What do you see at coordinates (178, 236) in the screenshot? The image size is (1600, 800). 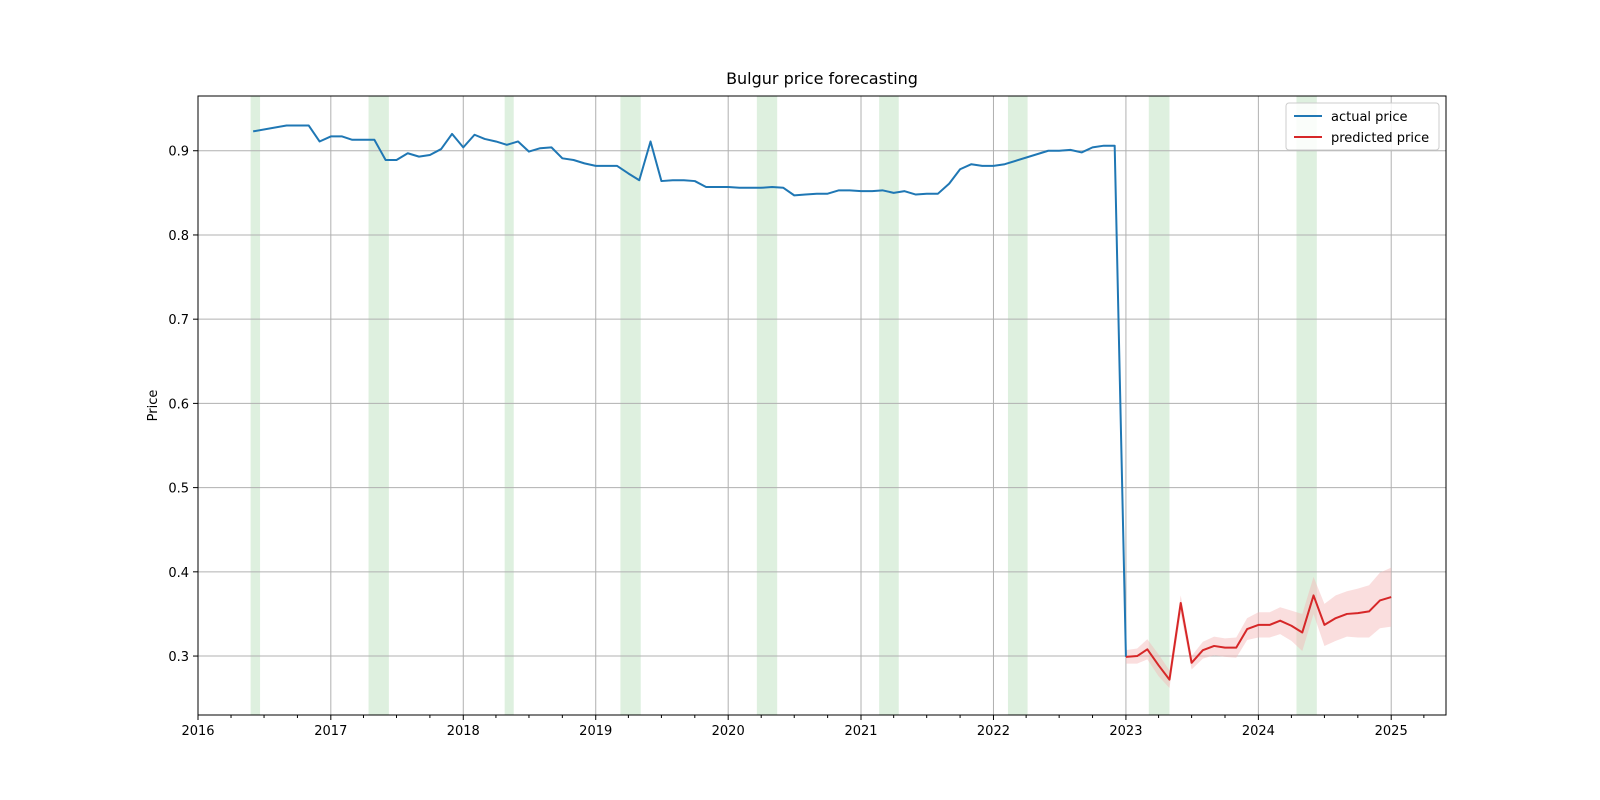 I see `y-tick-label-5: 0.8` at bounding box center [178, 236].